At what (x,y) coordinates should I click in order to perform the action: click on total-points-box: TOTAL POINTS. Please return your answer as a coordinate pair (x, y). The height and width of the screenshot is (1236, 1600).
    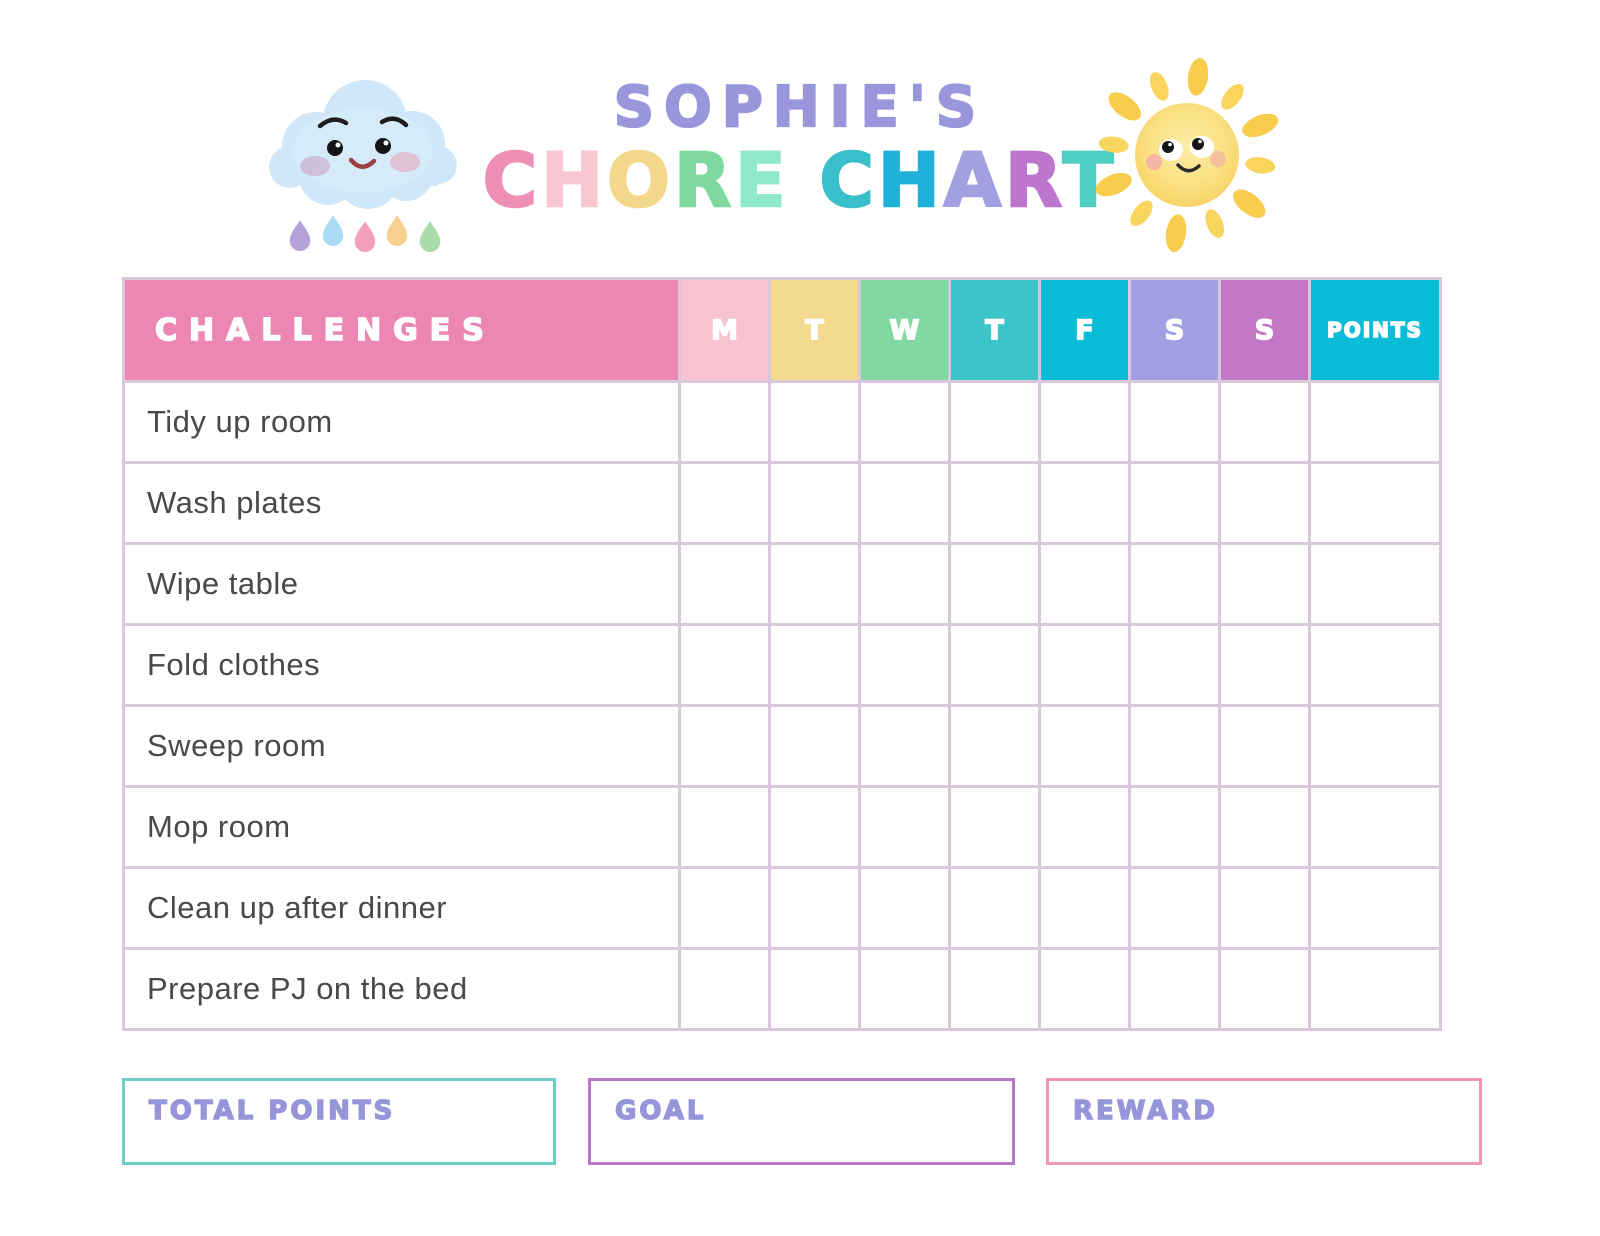
    Looking at the image, I should click on (339, 1121).